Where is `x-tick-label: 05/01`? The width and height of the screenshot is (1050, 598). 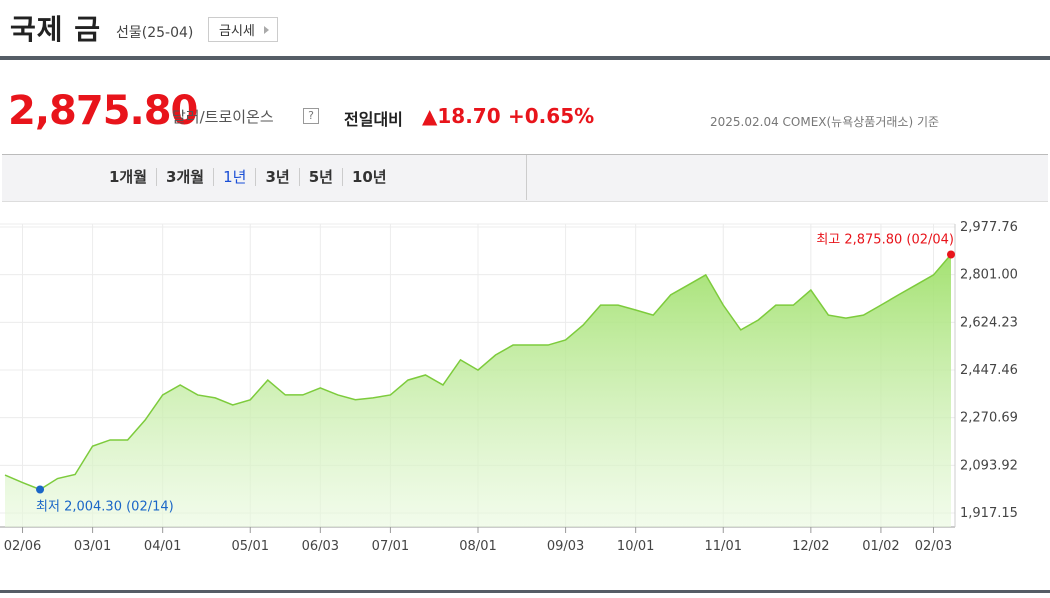
x-tick-label: 05/01 is located at coordinates (250, 546).